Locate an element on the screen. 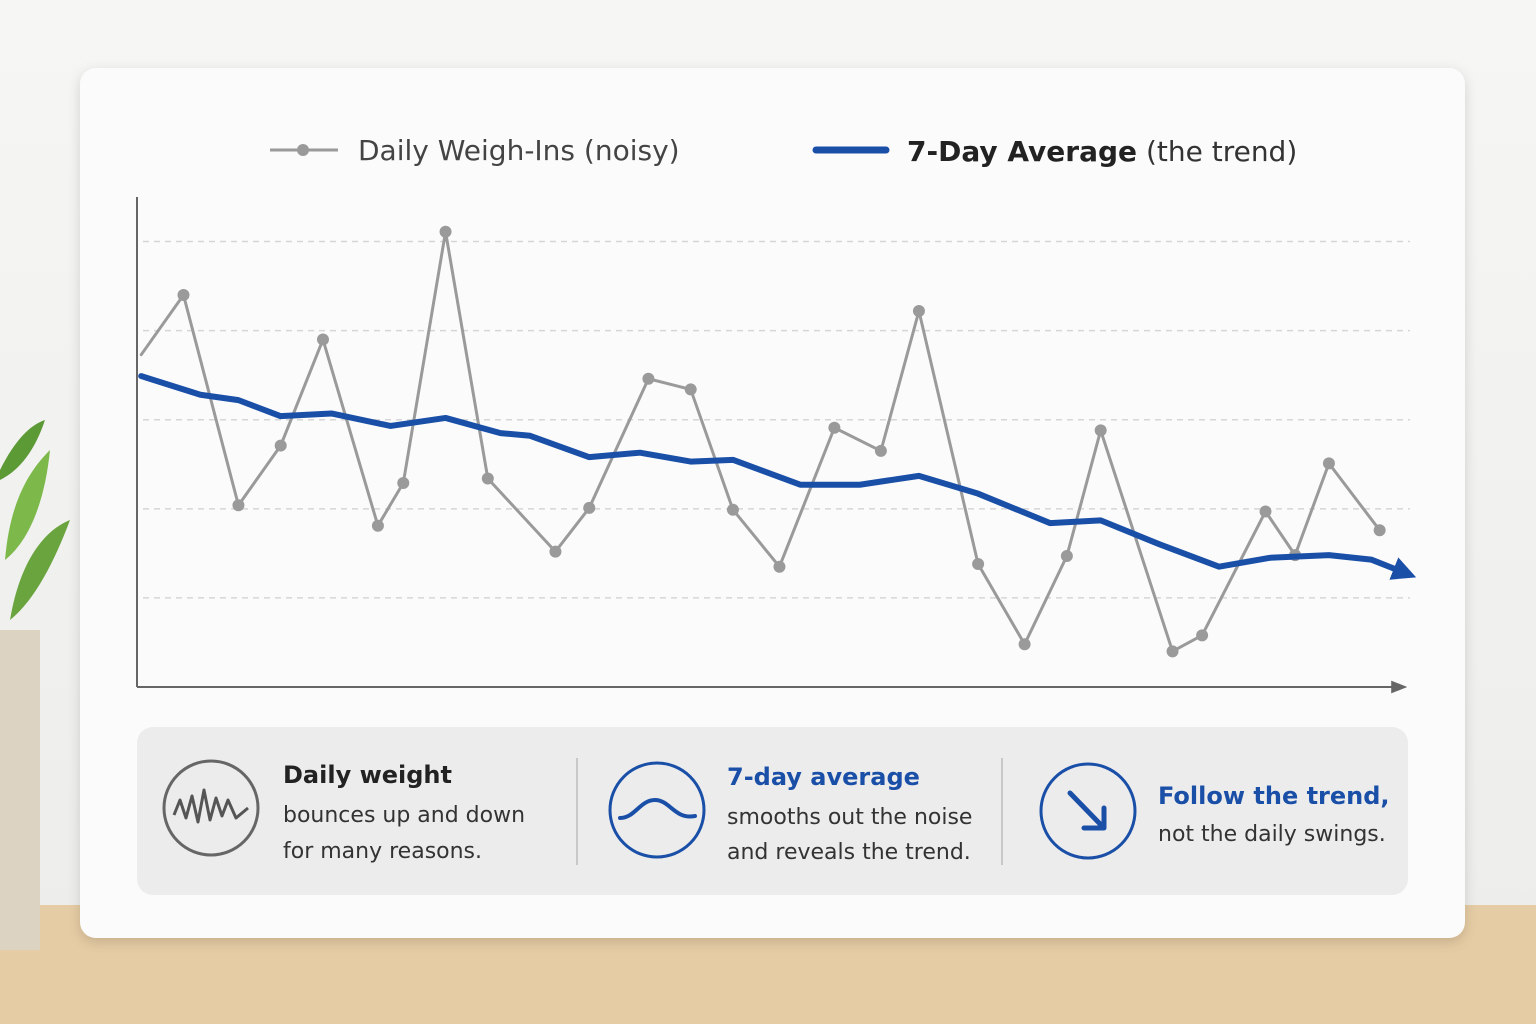 Image resolution: width=1536 pixels, height=1024 pixels. legend-label: 7-Day Average (the trend) is located at coordinates (1102, 151).